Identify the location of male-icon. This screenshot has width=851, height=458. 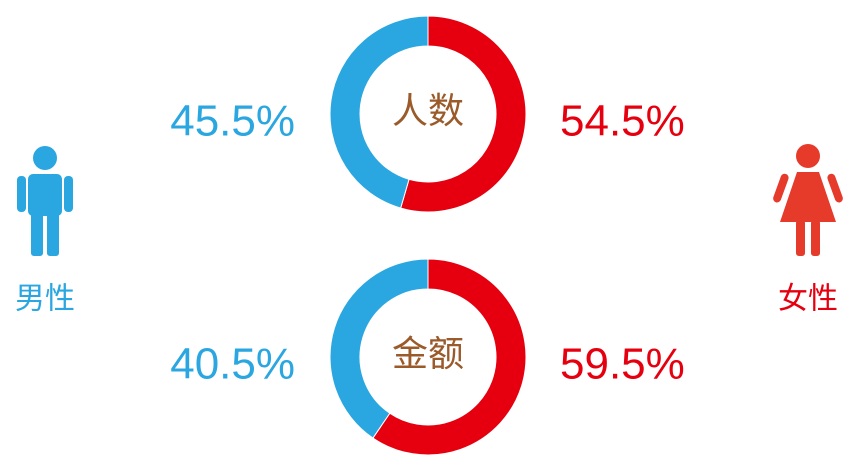
(45, 201).